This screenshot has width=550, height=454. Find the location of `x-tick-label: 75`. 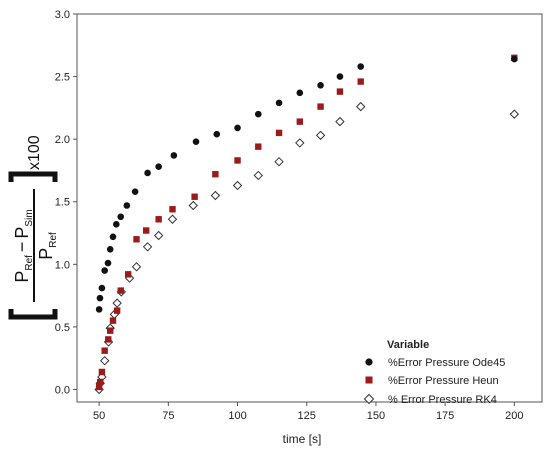

x-tick-label: 75 is located at coordinates (168, 416).